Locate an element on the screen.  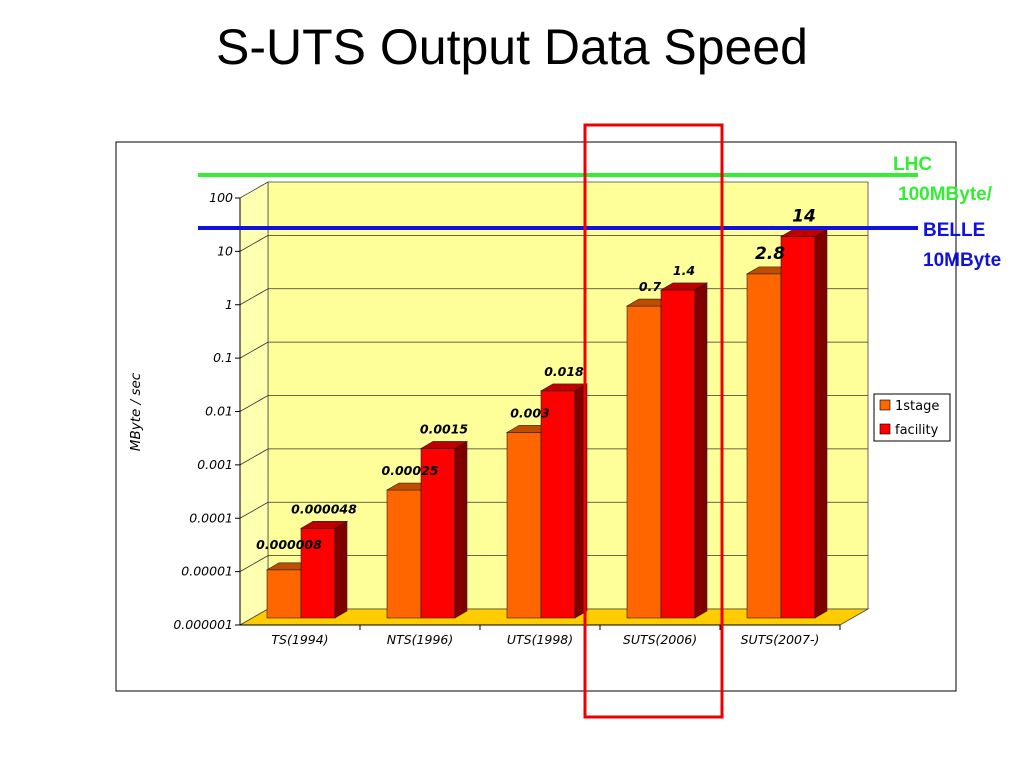
x-tick-label: UTS(1998) is located at coordinates (540, 639).